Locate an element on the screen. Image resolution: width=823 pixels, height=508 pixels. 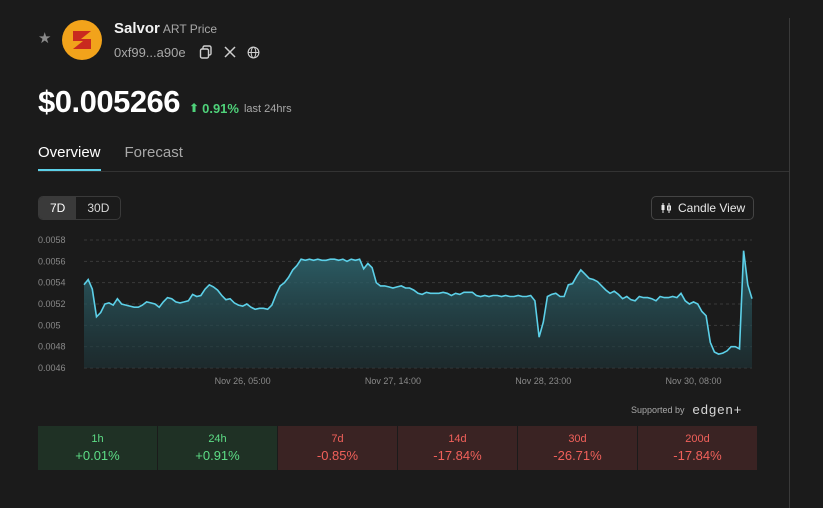
address-row: 0xf99...a90e is located at coordinates (188, 52).